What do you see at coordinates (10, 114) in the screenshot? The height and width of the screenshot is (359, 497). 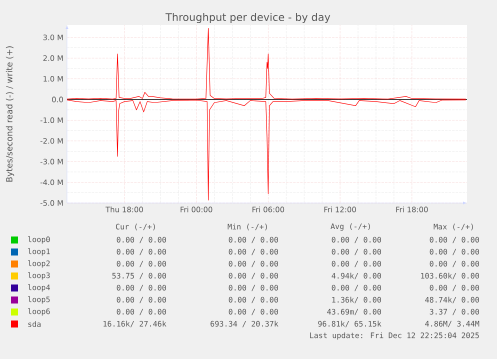 I see `y-axis-title: Bytes/second read (-) / write (+)` at bounding box center [10, 114].